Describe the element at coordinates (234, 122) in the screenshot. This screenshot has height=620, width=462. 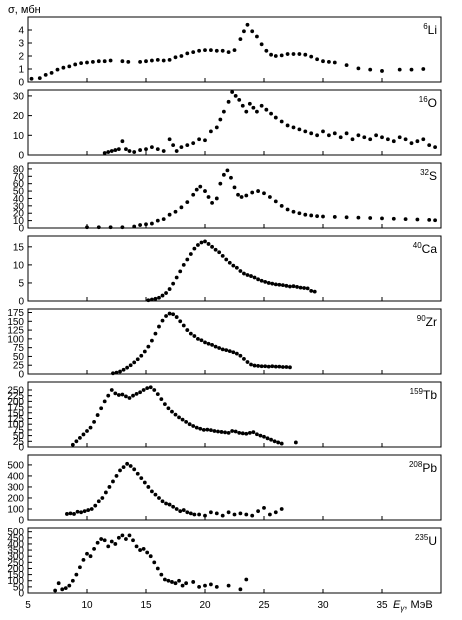
I see `panel-frame` at that location.